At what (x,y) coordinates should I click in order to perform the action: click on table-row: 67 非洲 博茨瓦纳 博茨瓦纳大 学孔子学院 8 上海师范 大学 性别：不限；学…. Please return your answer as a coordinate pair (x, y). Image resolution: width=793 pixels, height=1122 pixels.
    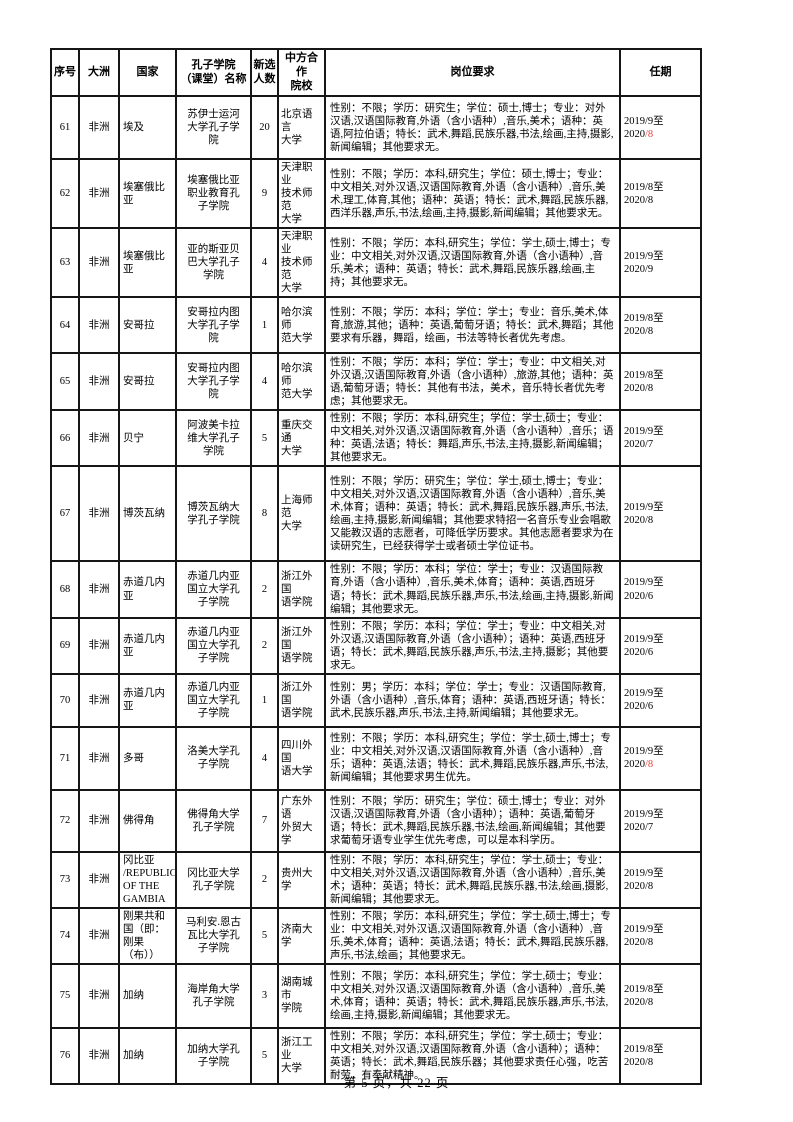
    Looking at the image, I should click on (376, 514).